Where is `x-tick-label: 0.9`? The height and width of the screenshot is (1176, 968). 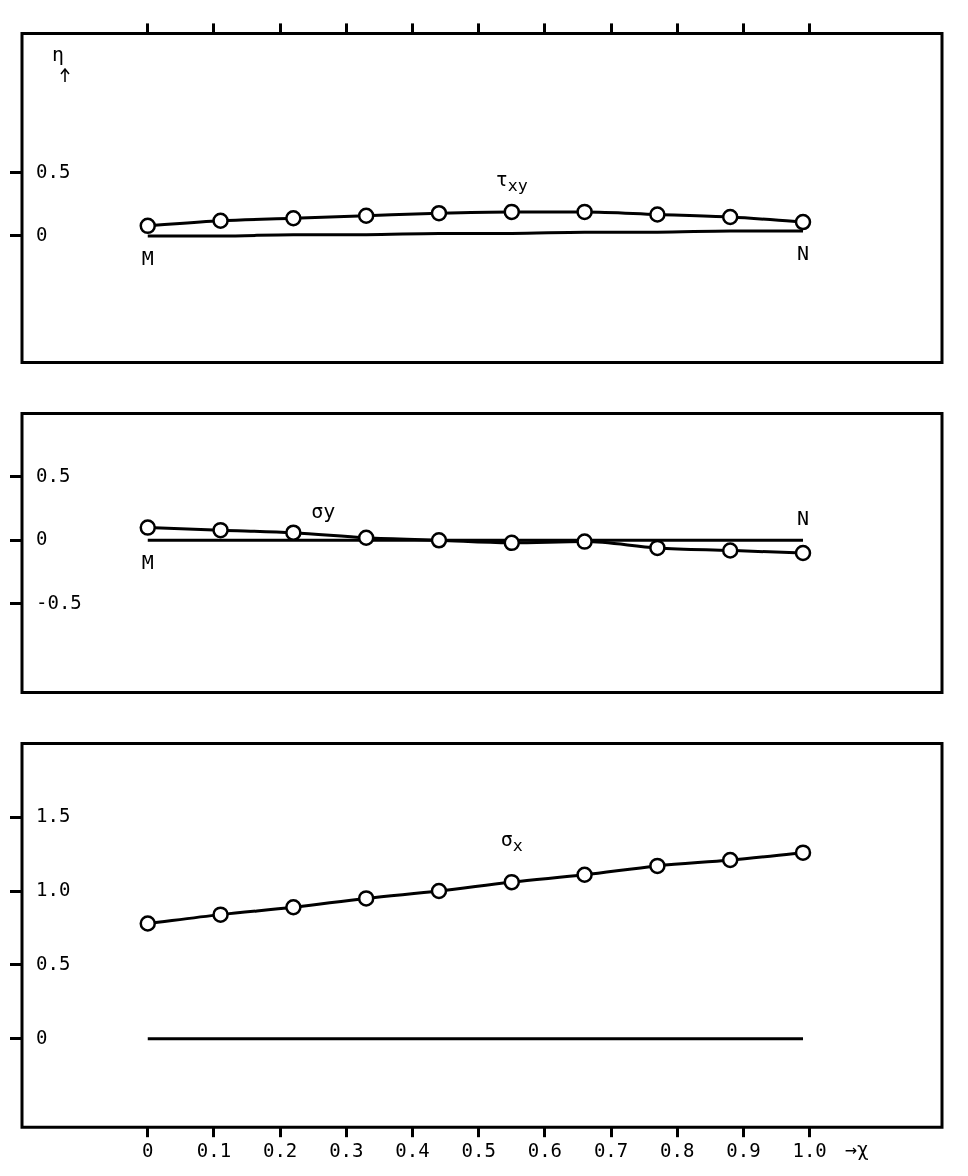
x-tick-label: 0.9 is located at coordinates (743, 1149).